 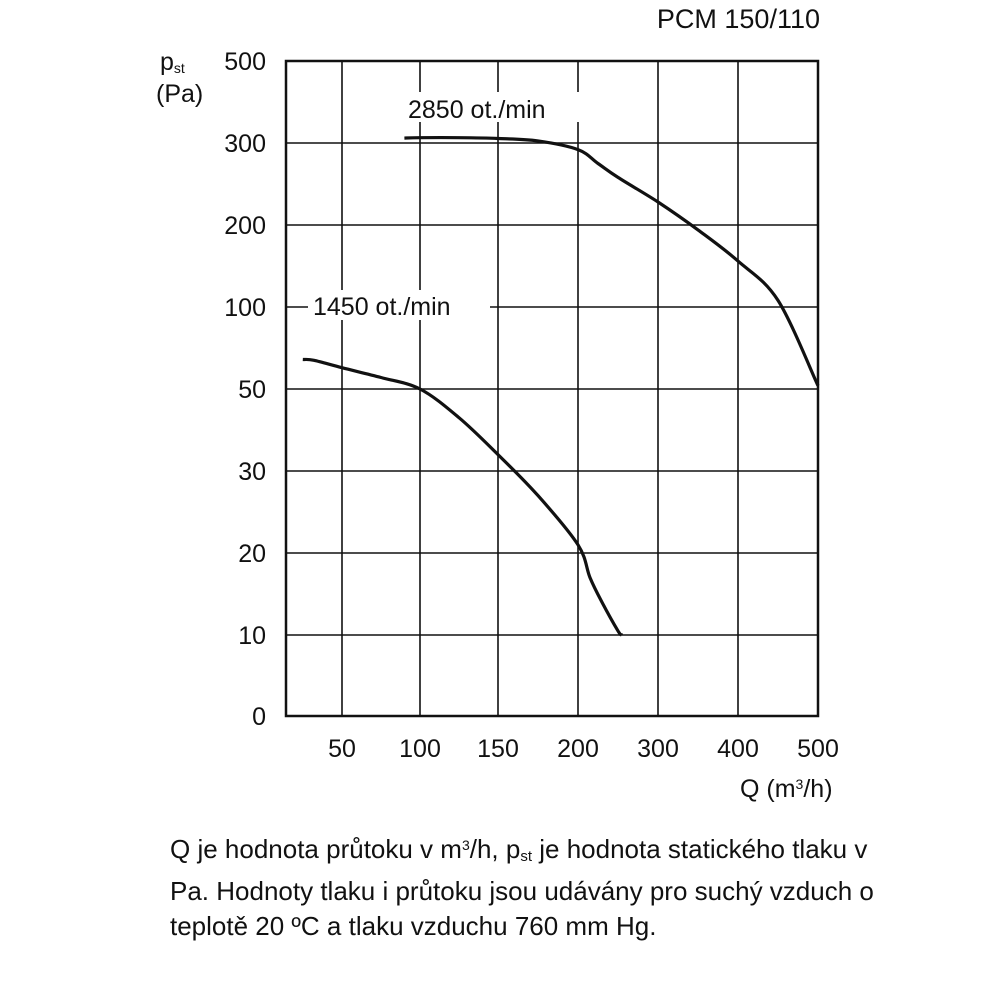 What do you see at coordinates (578, 749) in the screenshot?
I see `x-tick-label: 200` at bounding box center [578, 749].